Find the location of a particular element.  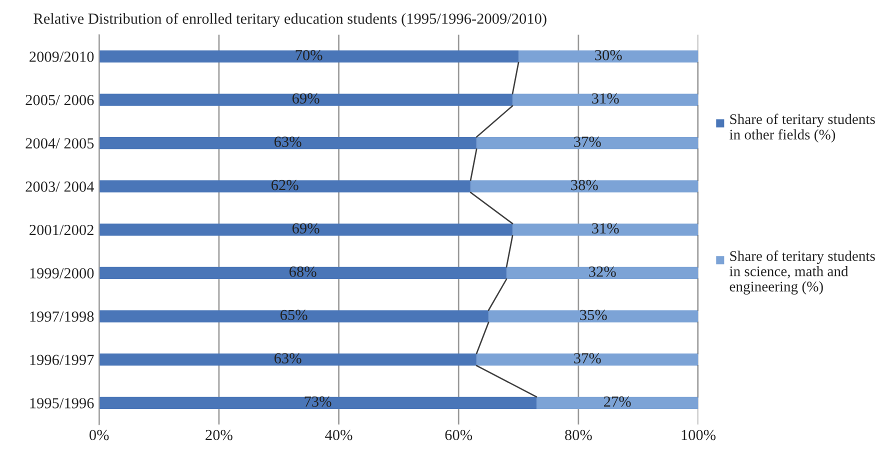

data-label: 32% is located at coordinates (602, 271).